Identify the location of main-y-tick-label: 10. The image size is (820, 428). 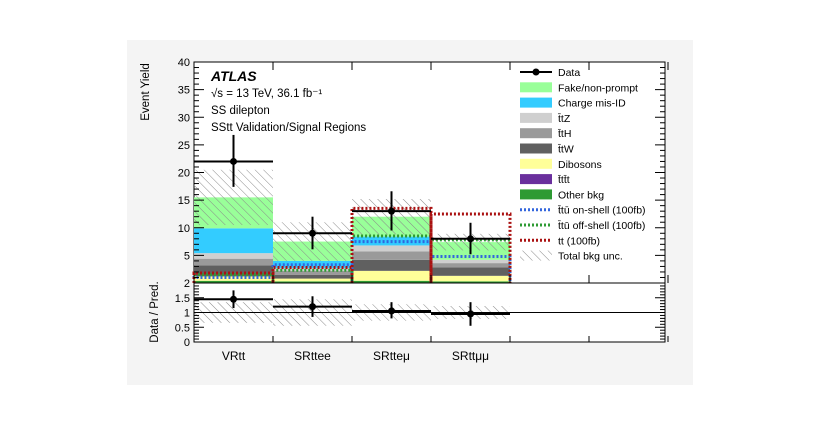
(184, 229).